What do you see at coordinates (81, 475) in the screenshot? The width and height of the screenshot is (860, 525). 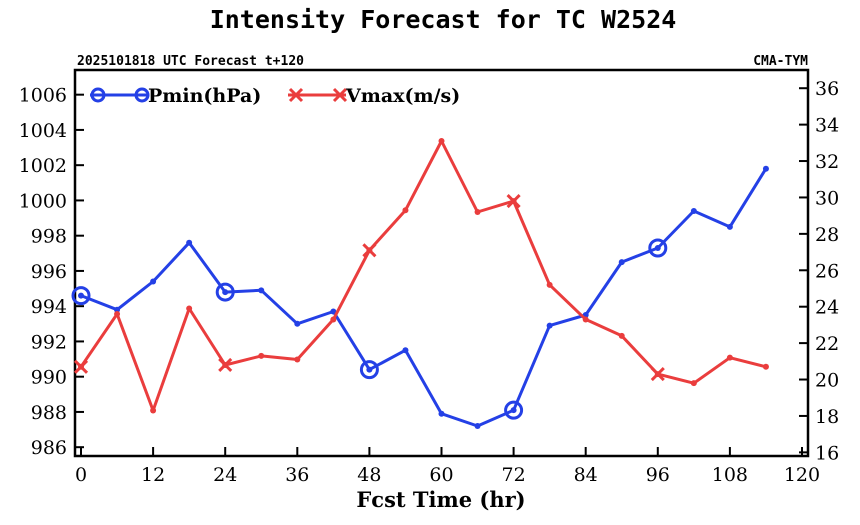 I see `x-tick-label: 0` at bounding box center [81, 475].